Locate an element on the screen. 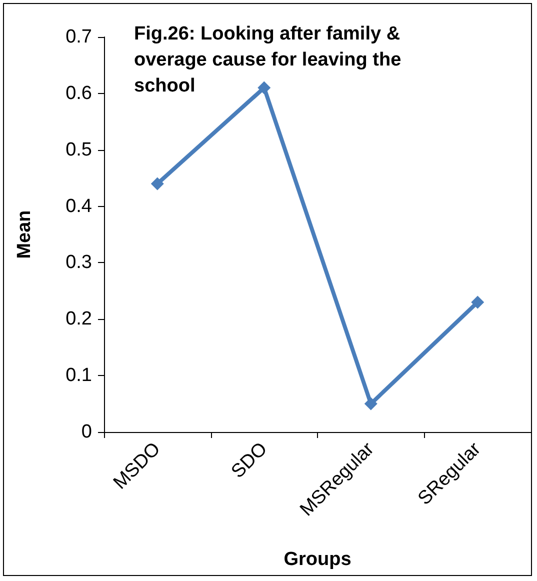 The image size is (537, 581). x-axis-title: Groups is located at coordinates (318, 559).